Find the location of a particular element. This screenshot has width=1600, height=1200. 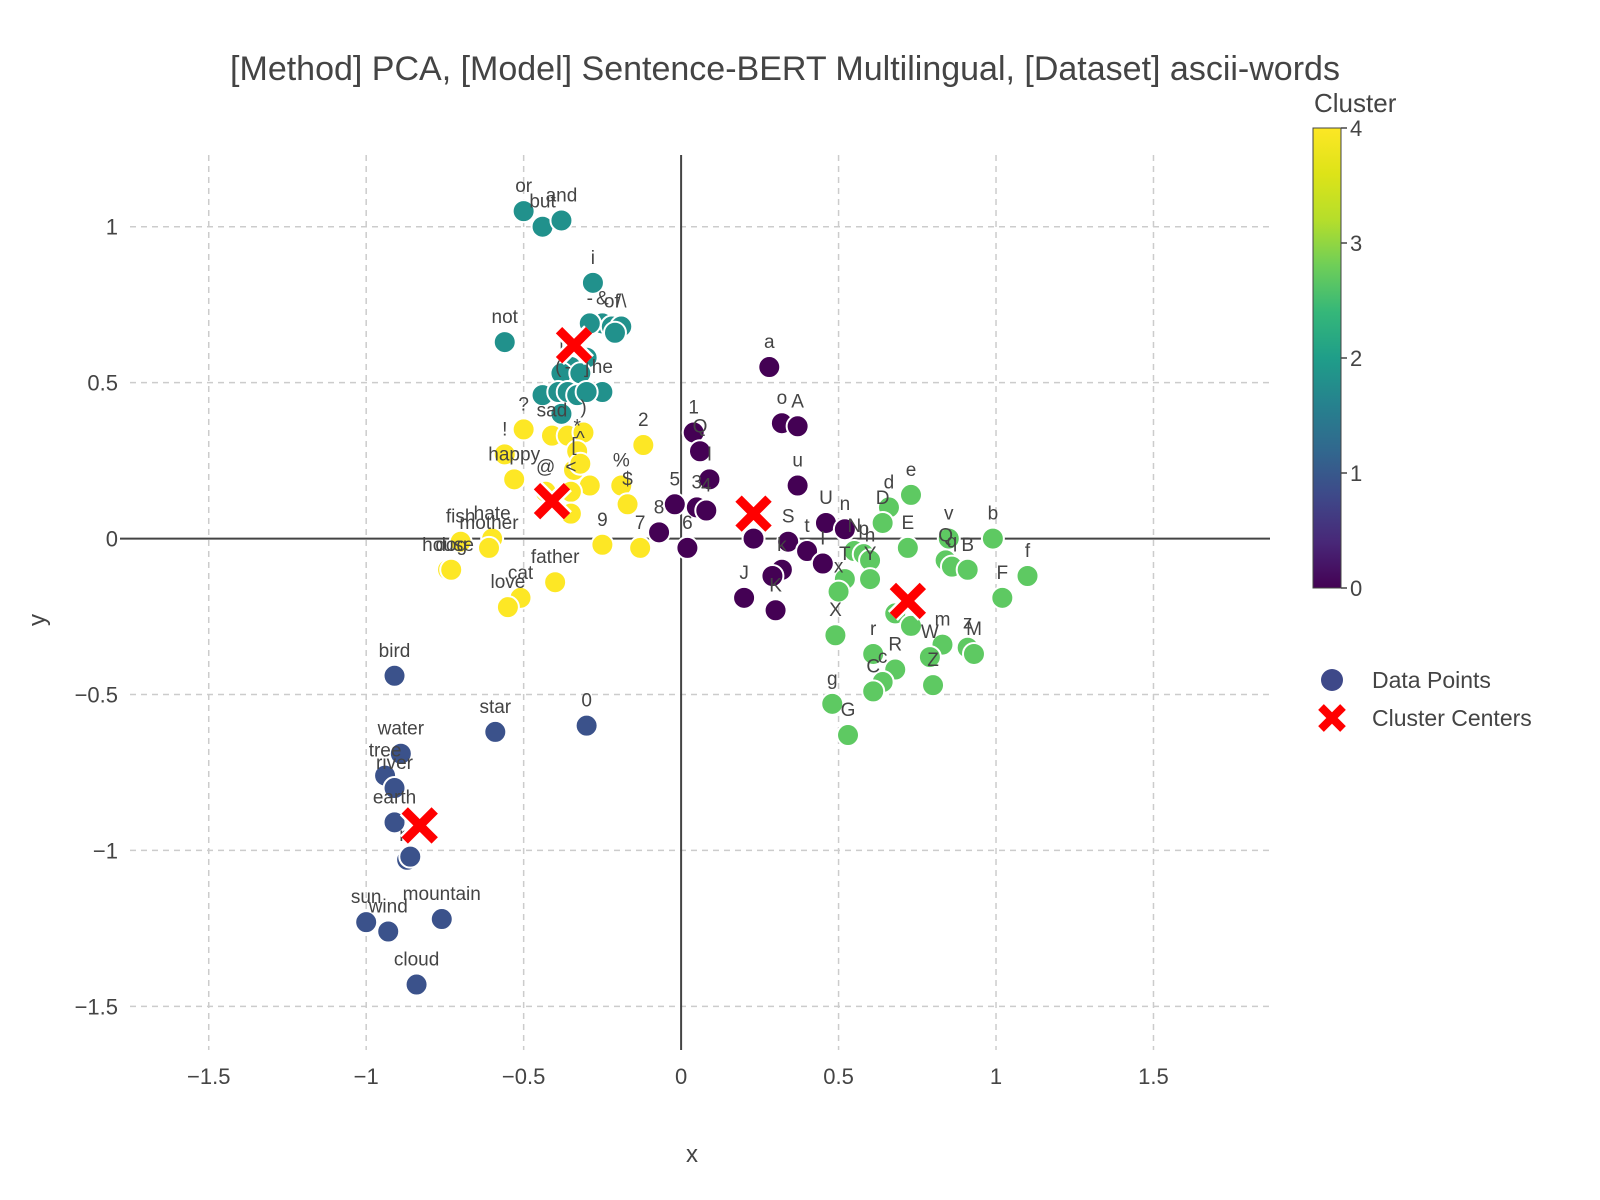

point-label: mother is located at coordinates (489, 523).